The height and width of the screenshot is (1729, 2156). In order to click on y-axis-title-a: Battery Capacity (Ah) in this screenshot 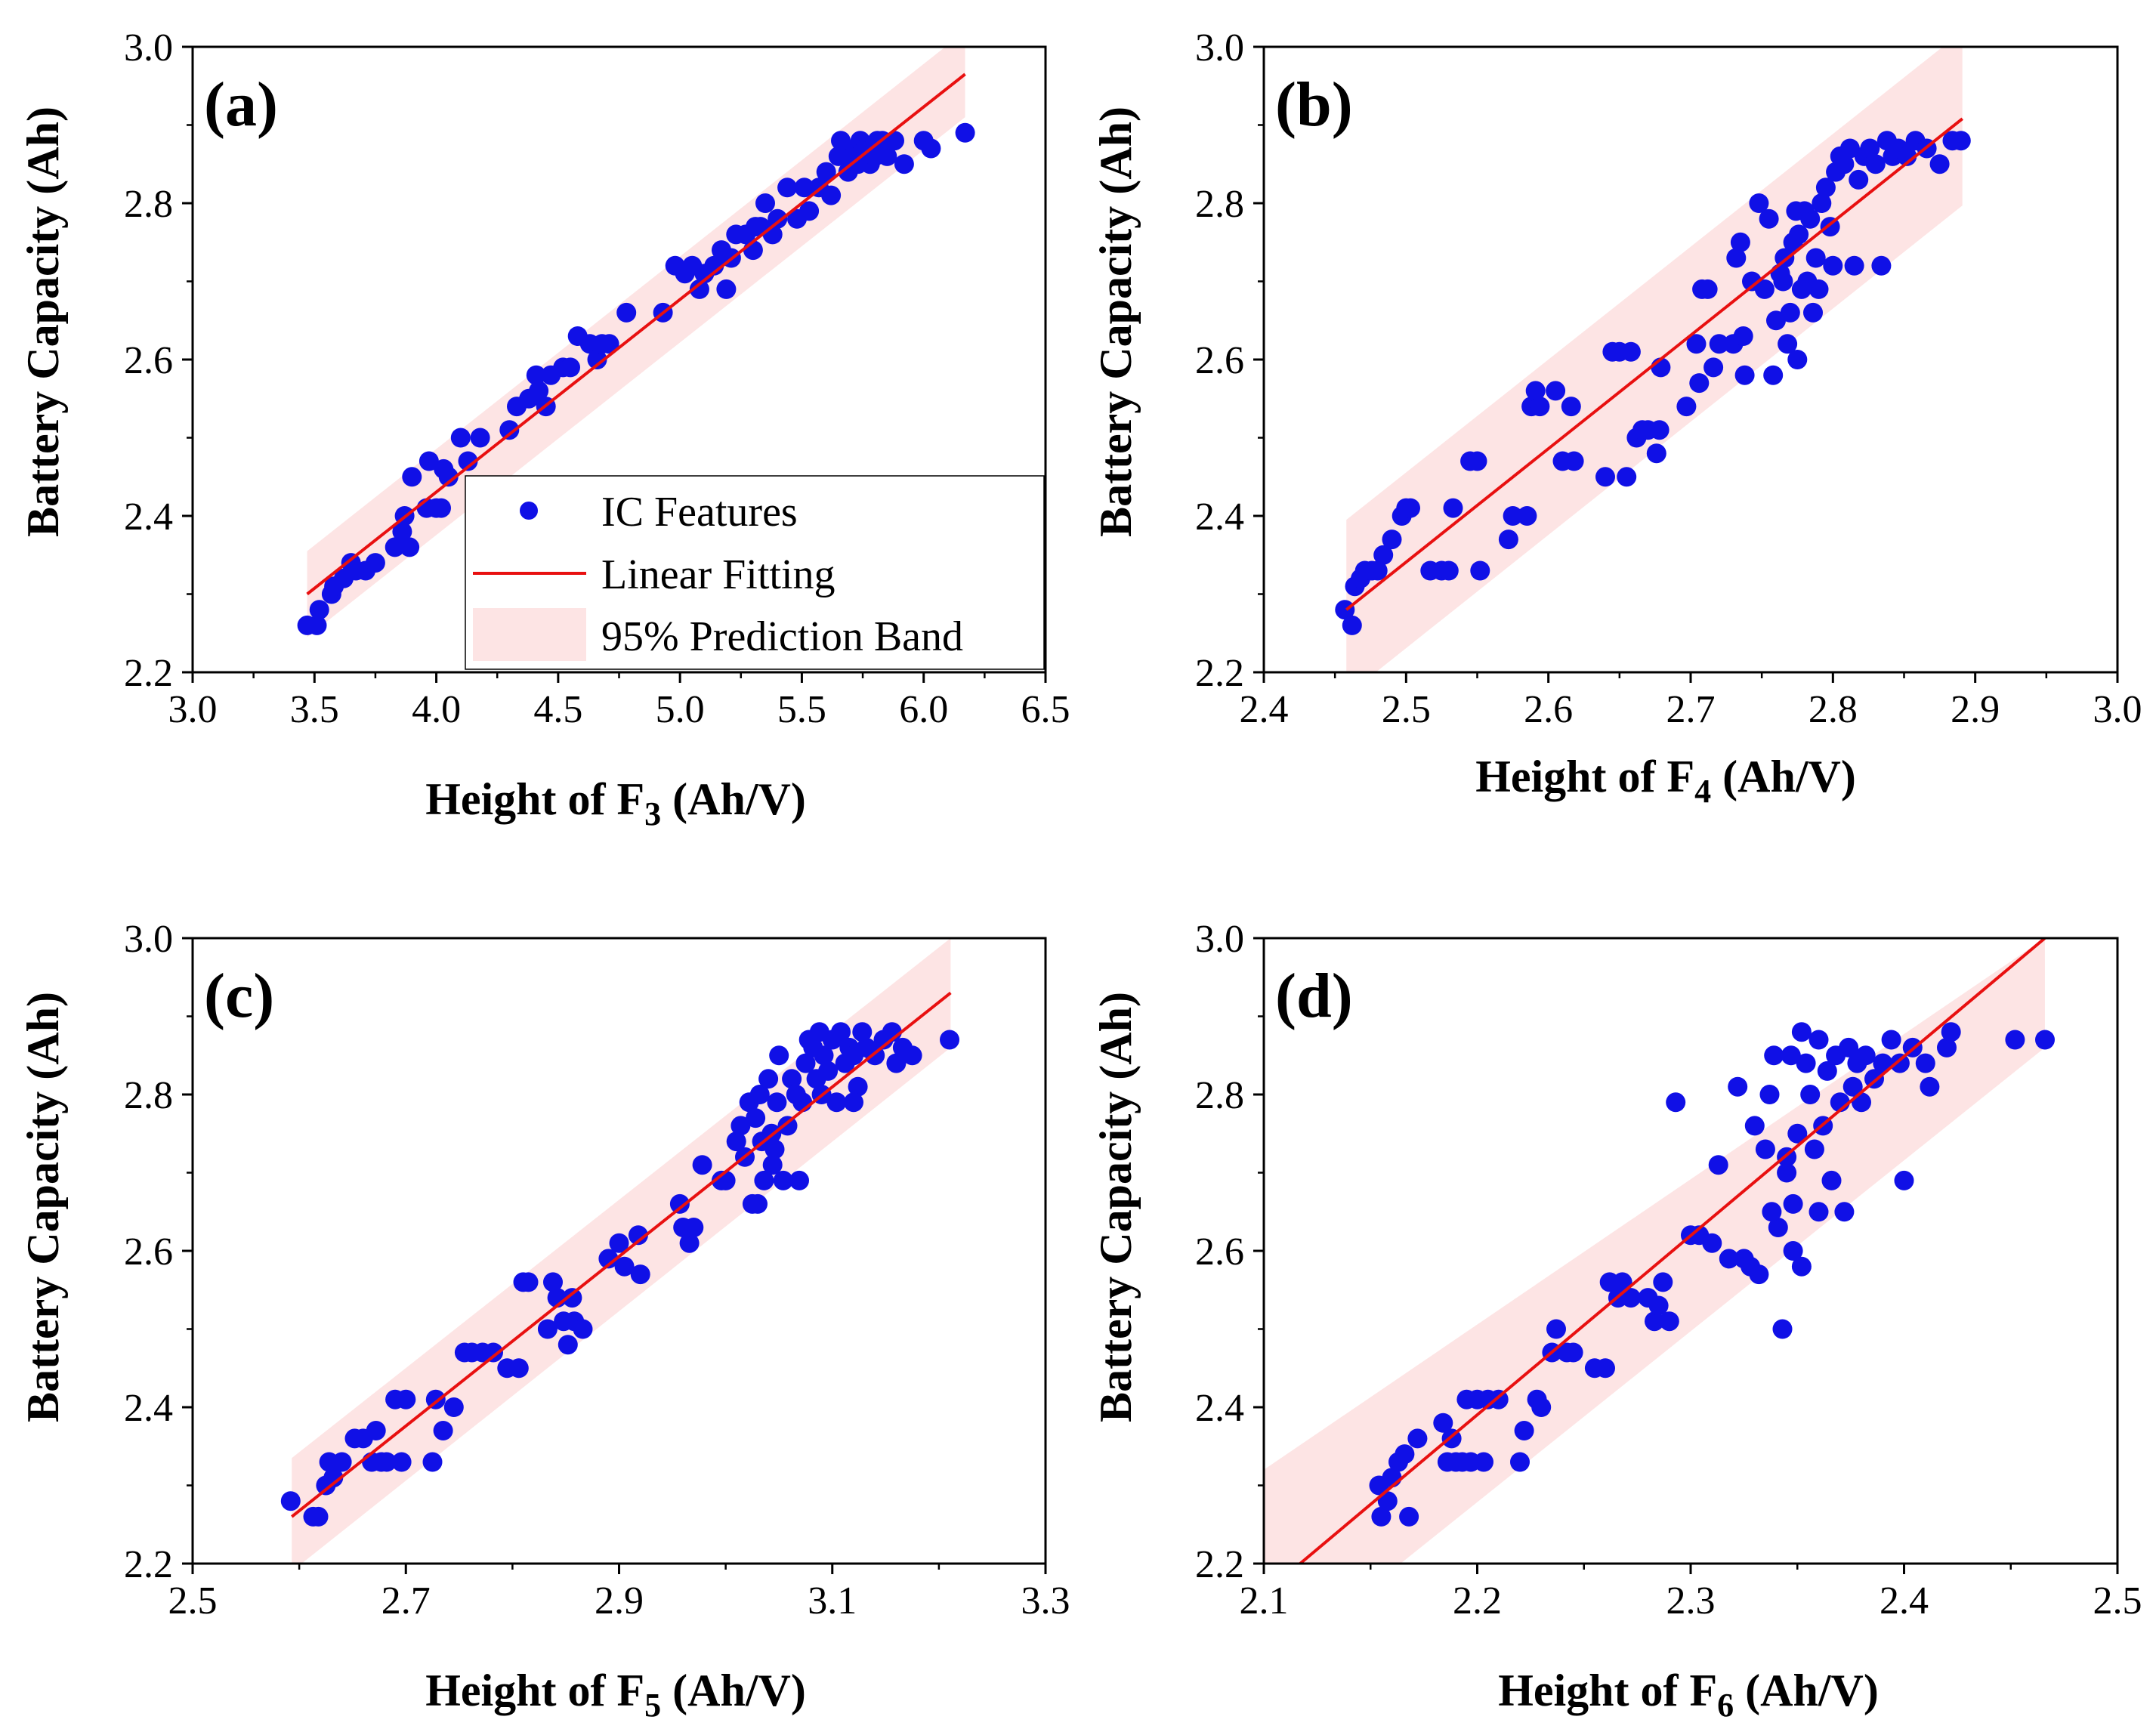, I will do `click(43, 322)`.